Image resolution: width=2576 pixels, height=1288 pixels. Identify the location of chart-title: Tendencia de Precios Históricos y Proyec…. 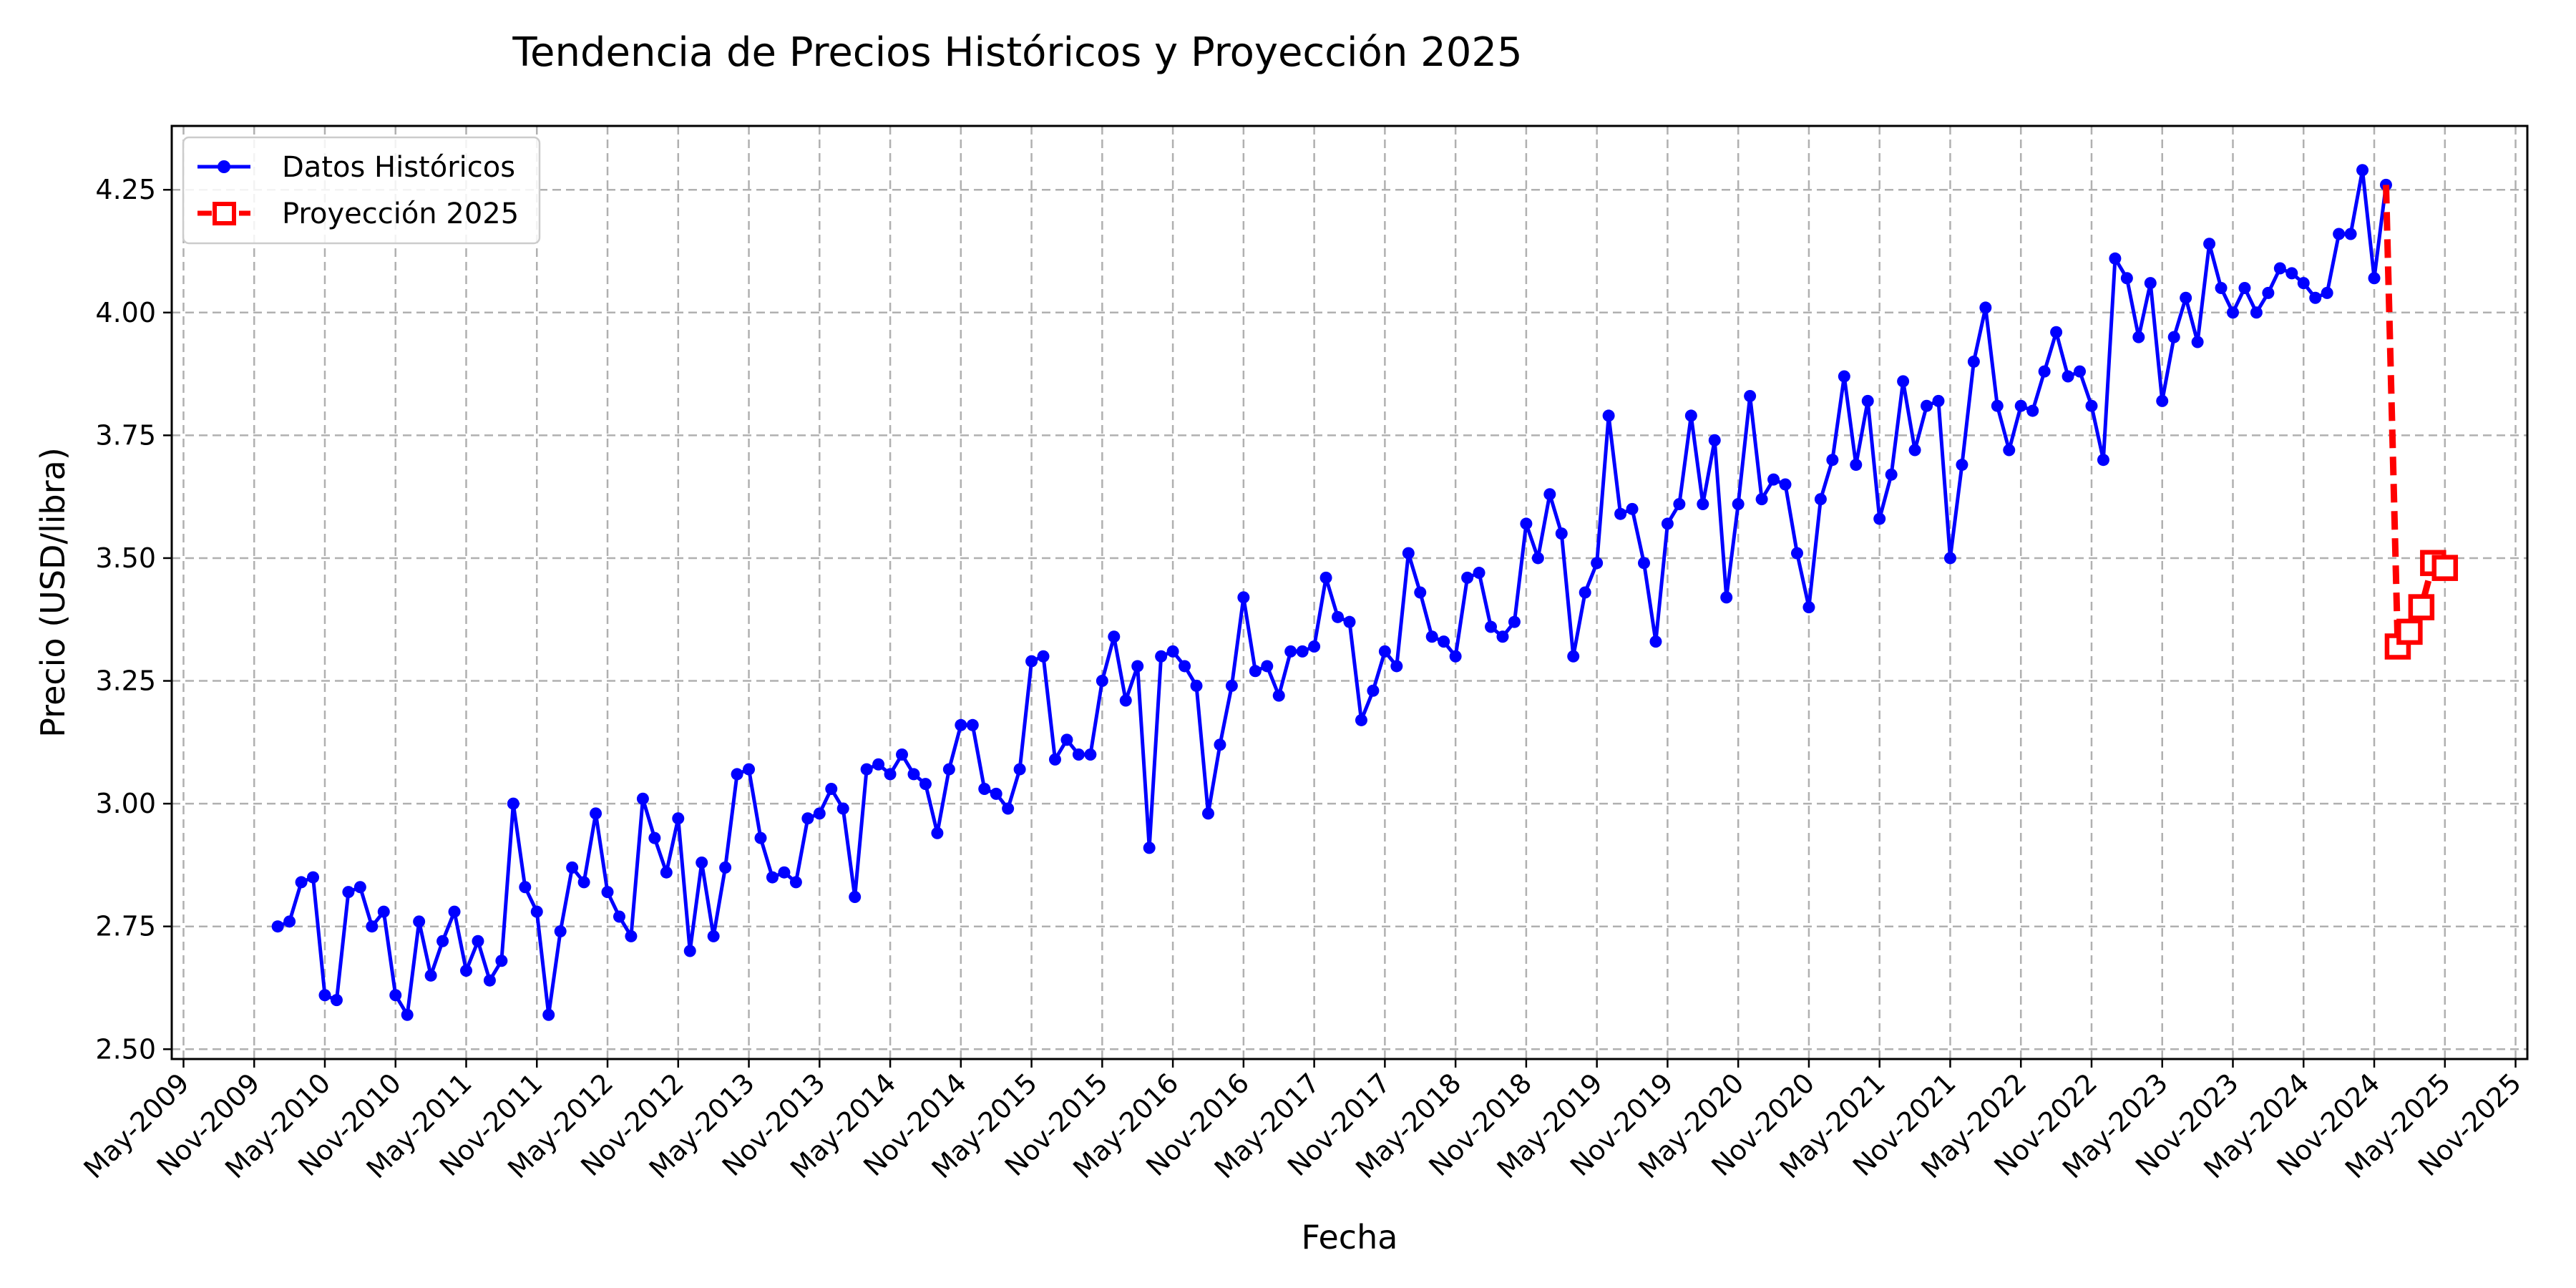
(1017, 52).